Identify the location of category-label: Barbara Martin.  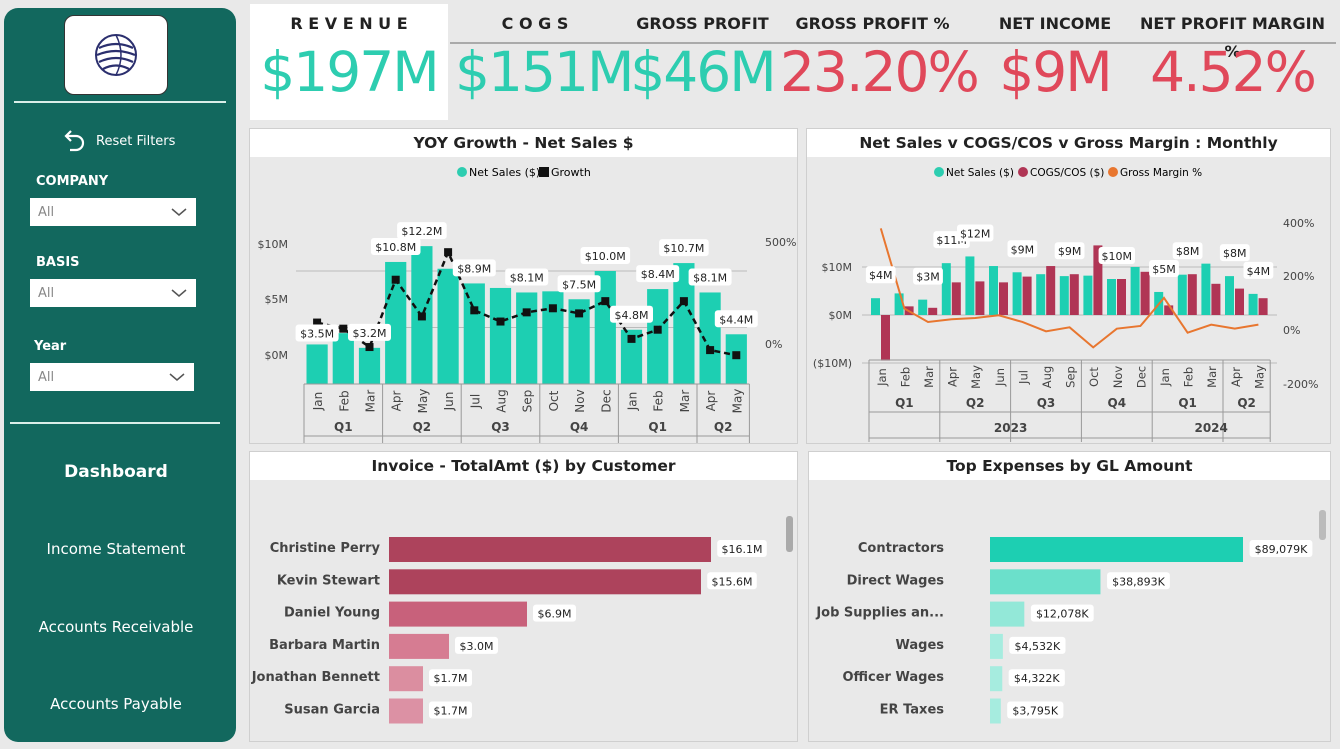
(324, 645).